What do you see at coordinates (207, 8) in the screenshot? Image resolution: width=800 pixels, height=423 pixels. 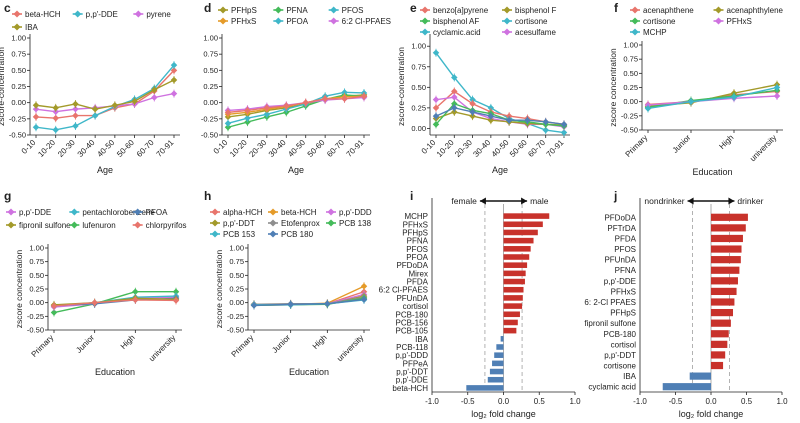 I see `panel-letter-d: d` at bounding box center [207, 8].